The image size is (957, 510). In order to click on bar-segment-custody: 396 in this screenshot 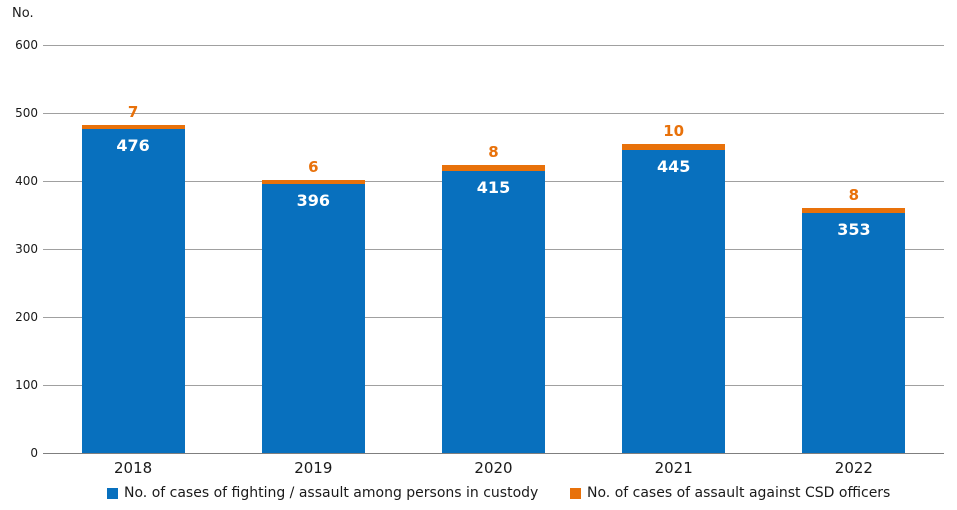, I will do `click(313, 318)`.